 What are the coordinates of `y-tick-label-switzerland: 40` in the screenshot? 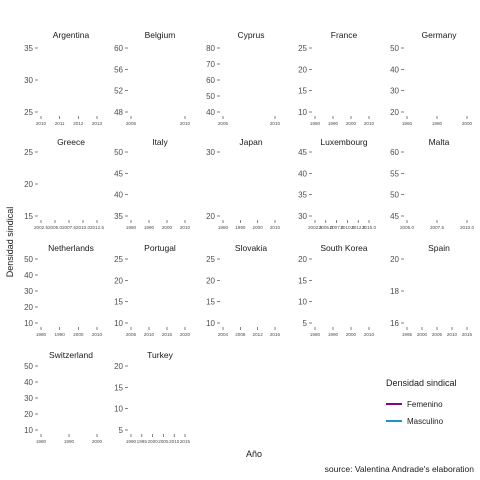 It's located at (28, 382).